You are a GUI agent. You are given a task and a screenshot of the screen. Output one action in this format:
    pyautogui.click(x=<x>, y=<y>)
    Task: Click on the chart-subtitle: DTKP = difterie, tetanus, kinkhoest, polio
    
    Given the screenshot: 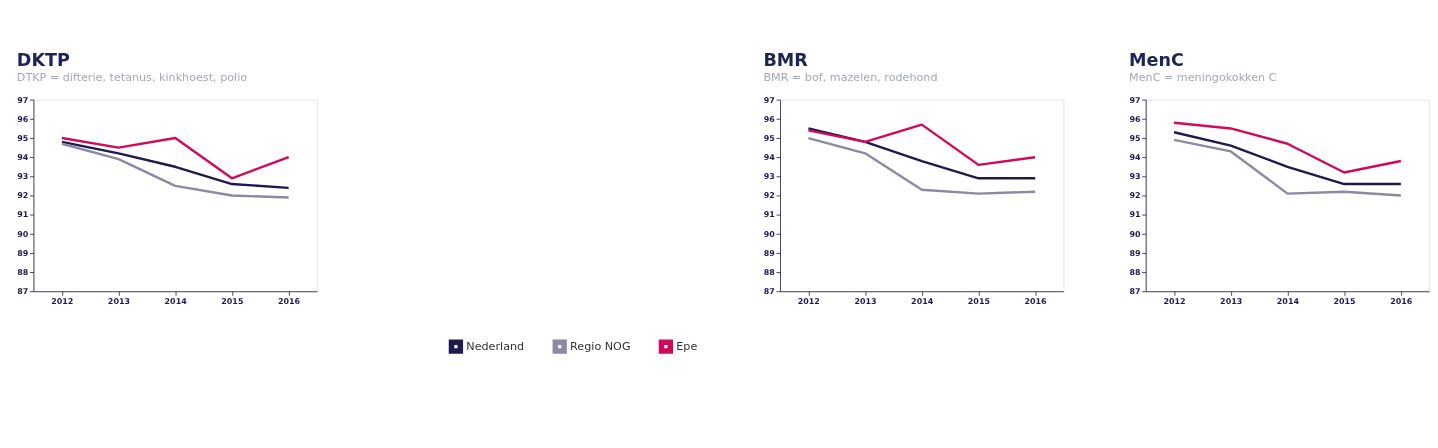 What is the action you would take?
    pyautogui.click(x=132, y=78)
    